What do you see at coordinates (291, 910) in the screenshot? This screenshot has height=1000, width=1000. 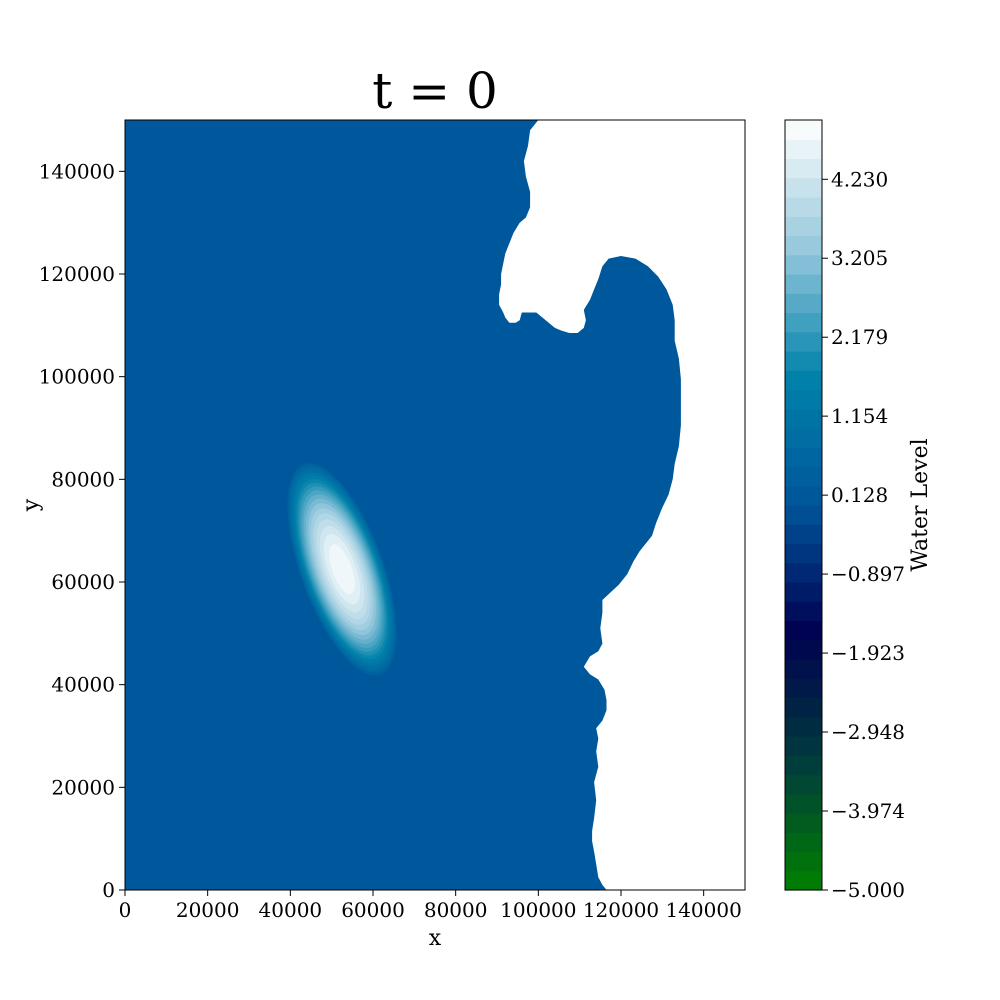 I see `x-tick-label: 40000` at bounding box center [291, 910].